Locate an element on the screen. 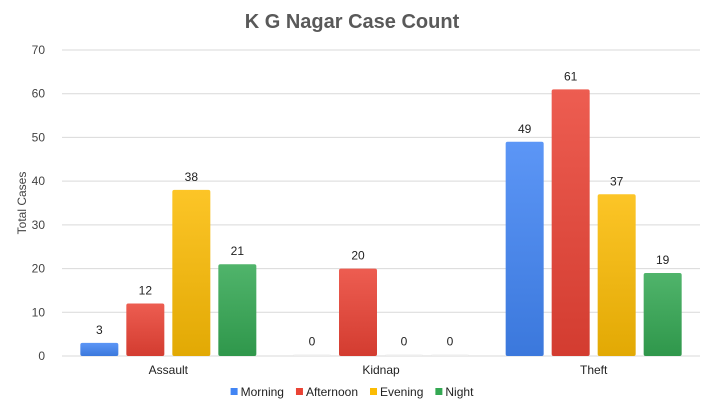 The width and height of the screenshot is (704, 415). x-category-label: Kidnap is located at coordinates (381, 370).